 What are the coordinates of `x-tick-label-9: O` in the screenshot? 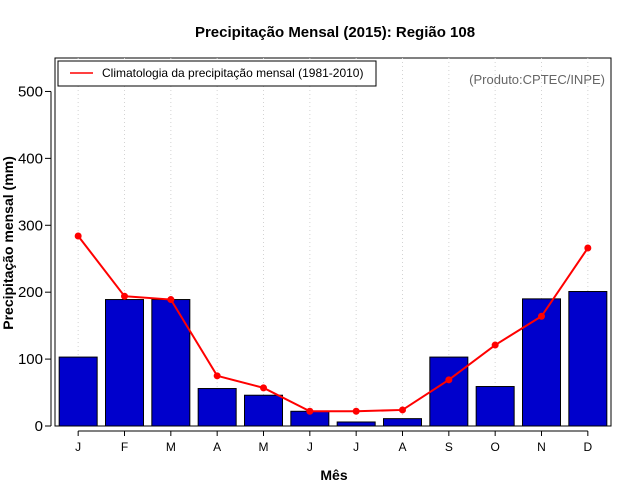 It's located at (494, 447).